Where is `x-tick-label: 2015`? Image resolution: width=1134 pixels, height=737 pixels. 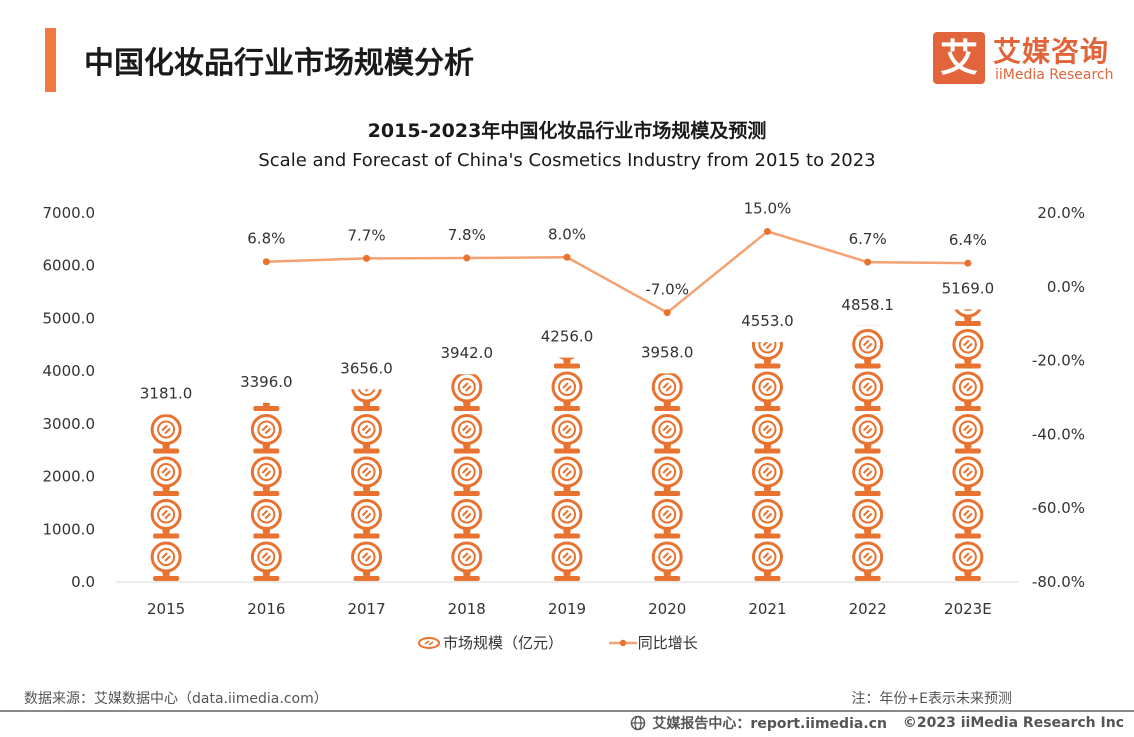
x-tick-label: 2015 is located at coordinates (166, 609).